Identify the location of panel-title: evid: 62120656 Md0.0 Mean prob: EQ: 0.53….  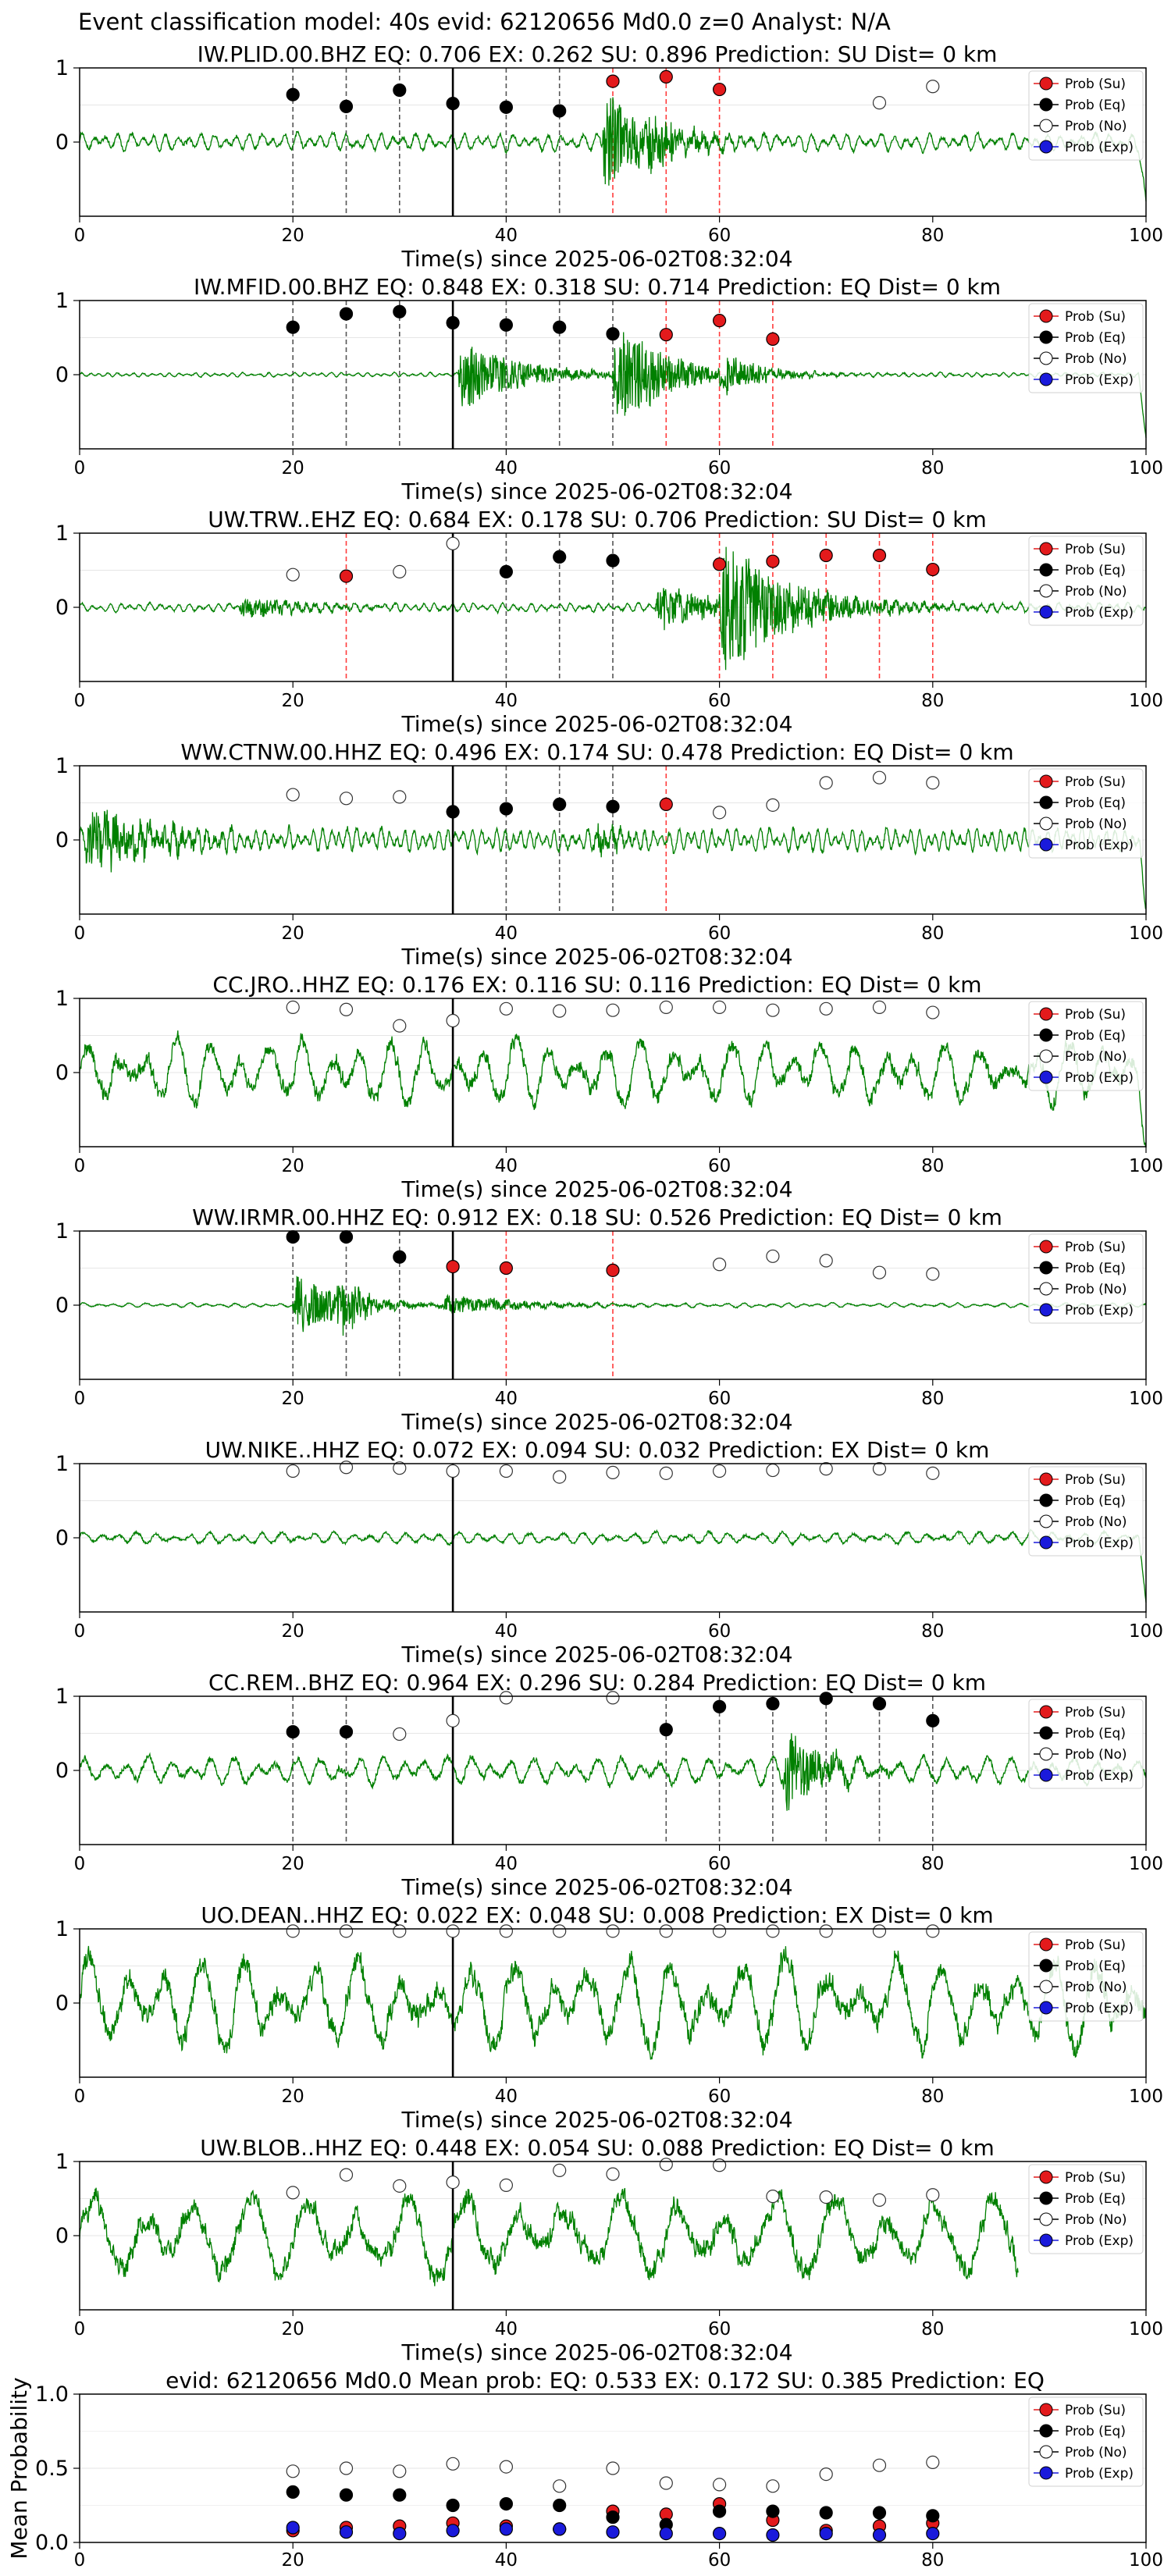
(605, 2380).